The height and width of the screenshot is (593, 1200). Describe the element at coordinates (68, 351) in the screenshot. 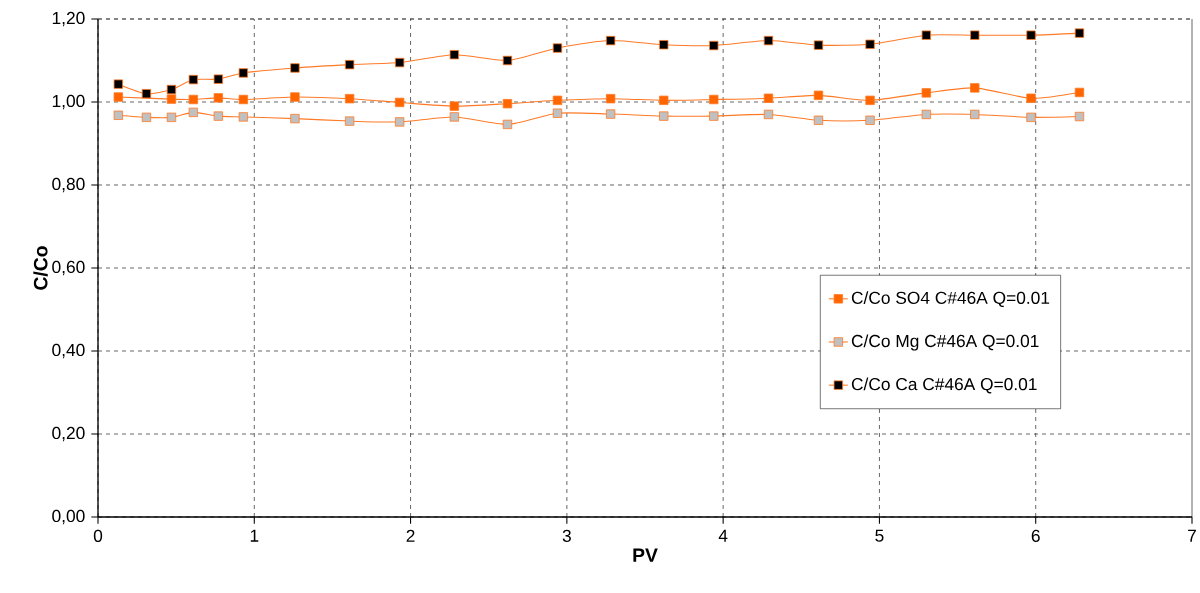

I see `y-tick-label: 0,40` at that location.